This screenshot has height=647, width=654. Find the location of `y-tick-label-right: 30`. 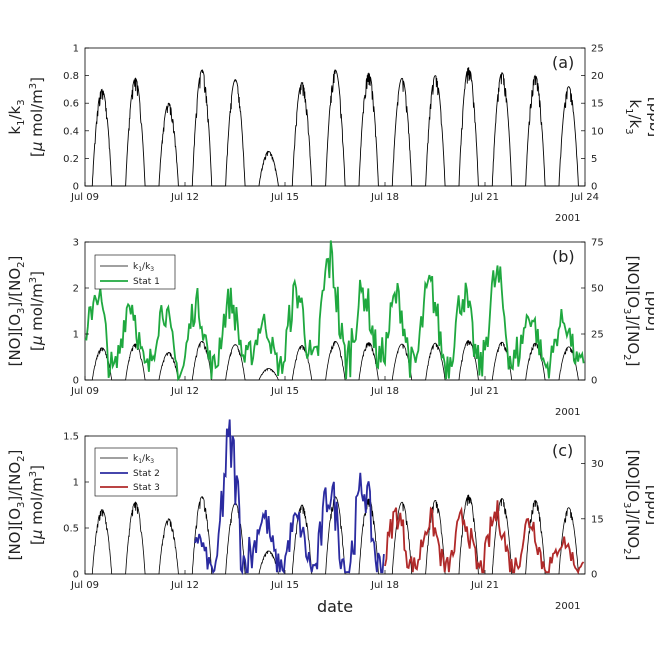

y-tick-label-right: 30 is located at coordinates (597, 464).